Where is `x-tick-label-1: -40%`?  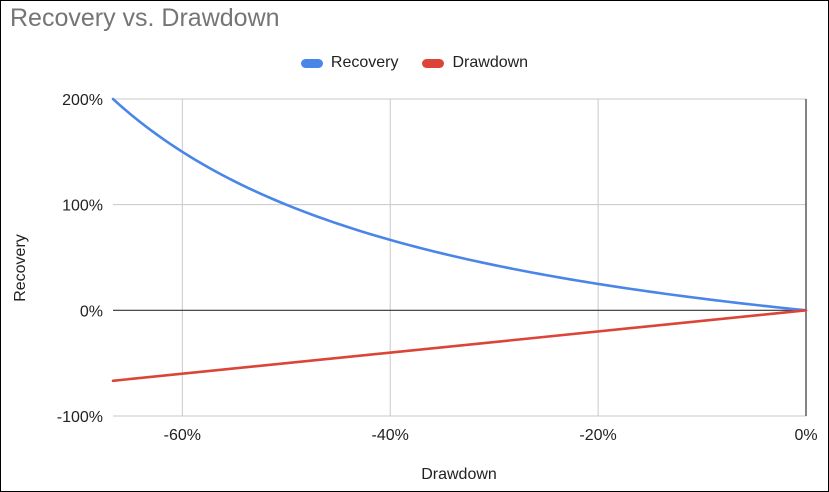 x-tick-label-1: -40% is located at coordinates (390, 435).